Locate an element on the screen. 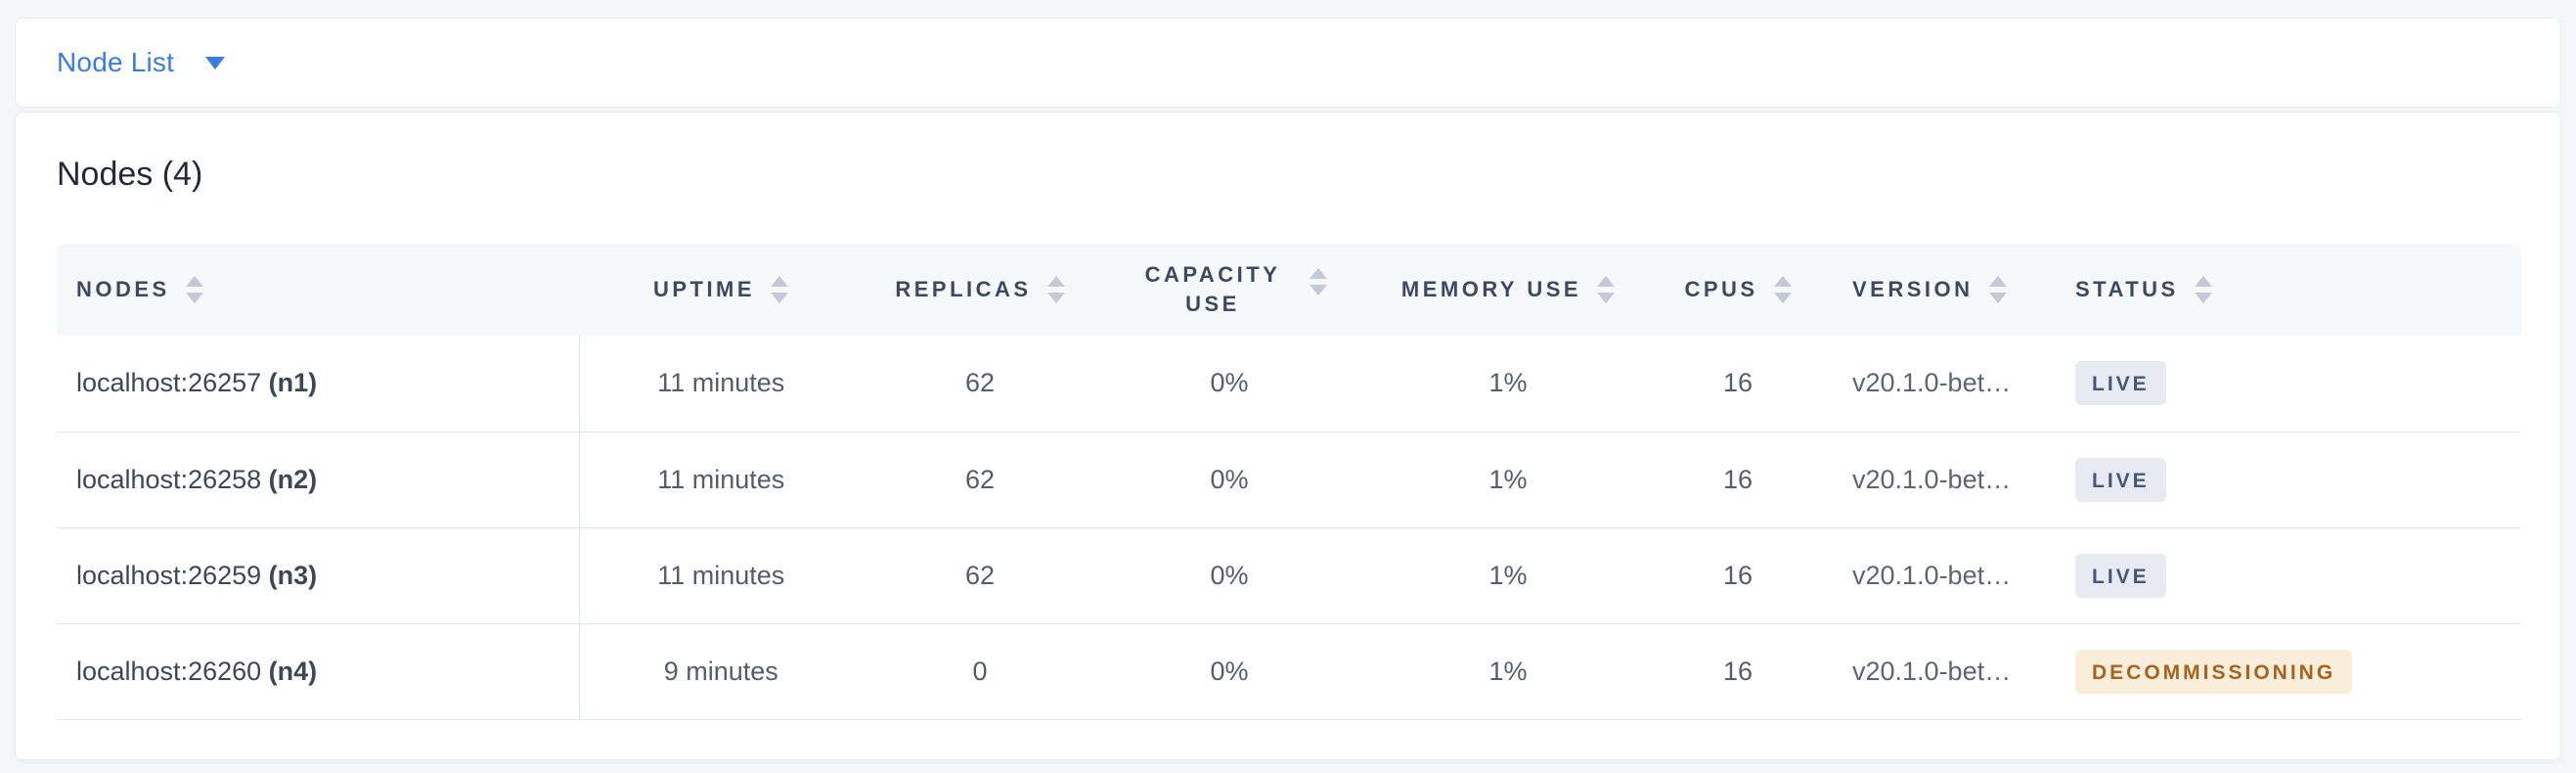 The height and width of the screenshot is (773, 2576). view-selector-bar: Node List is located at coordinates (1288, 63).